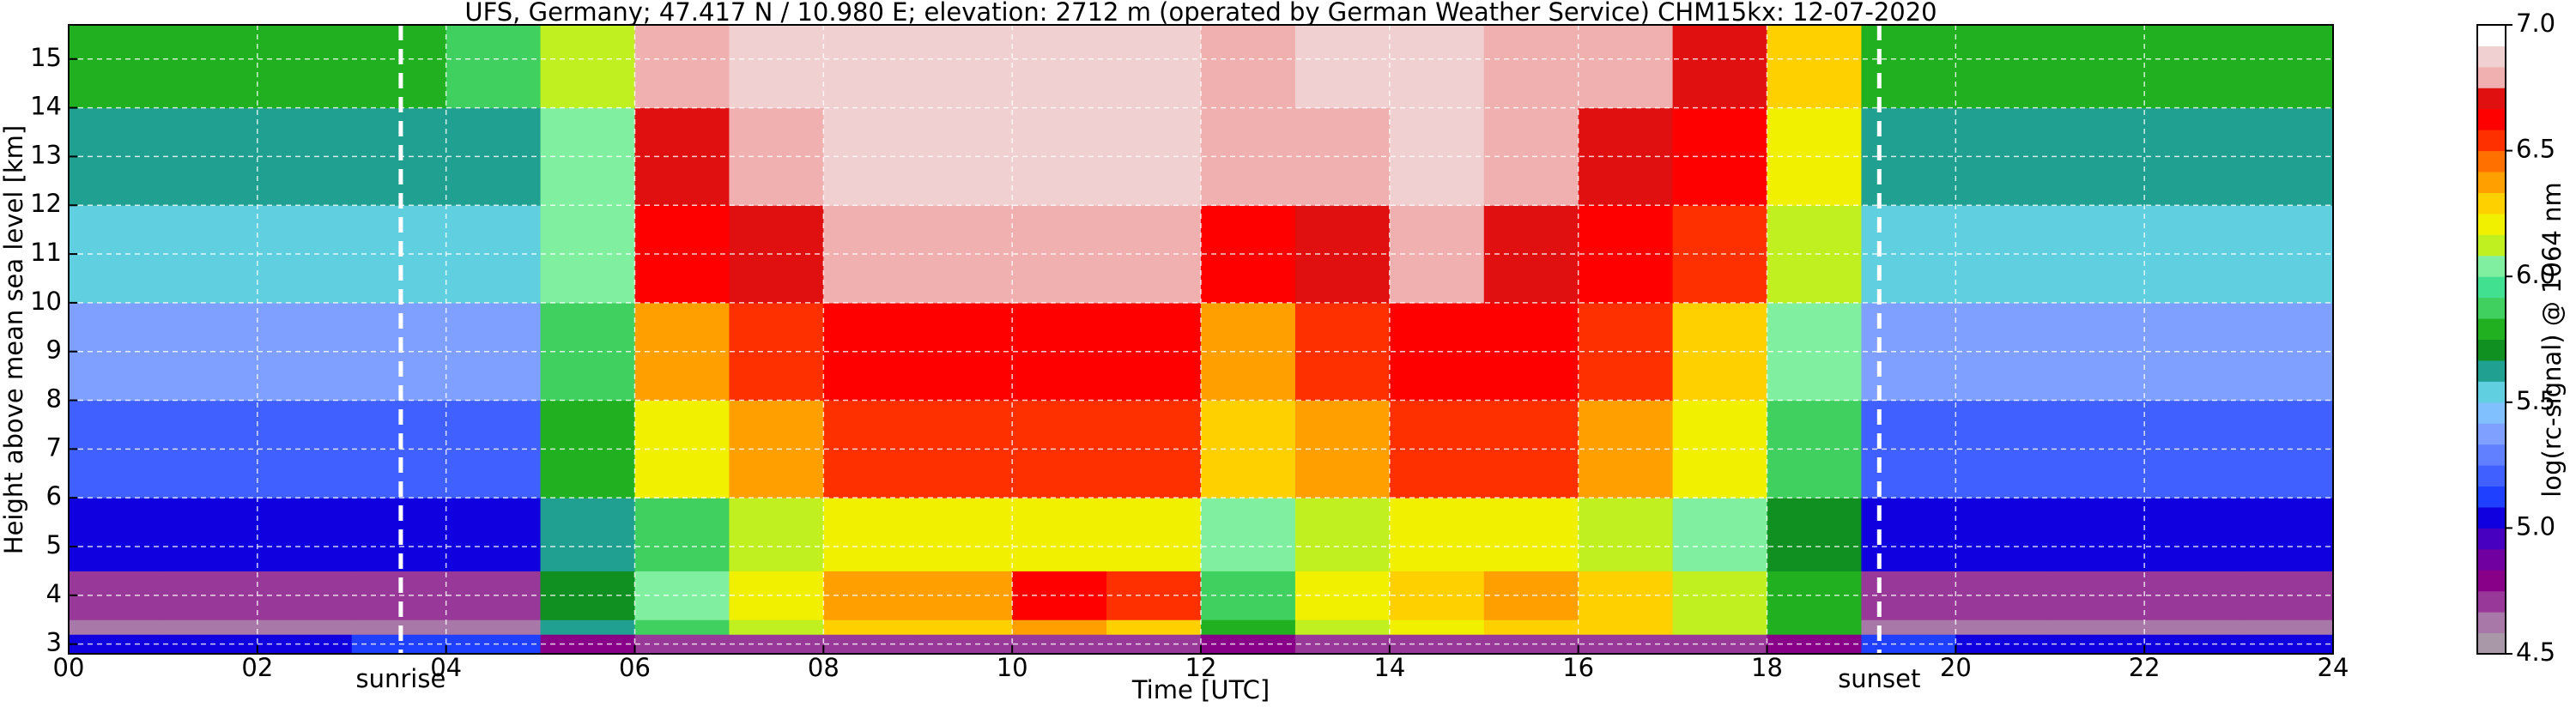 This screenshot has height=707, width=2576. Describe the element at coordinates (46, 106) in the screenshot. I see `y-tick-label: 14` at that location.